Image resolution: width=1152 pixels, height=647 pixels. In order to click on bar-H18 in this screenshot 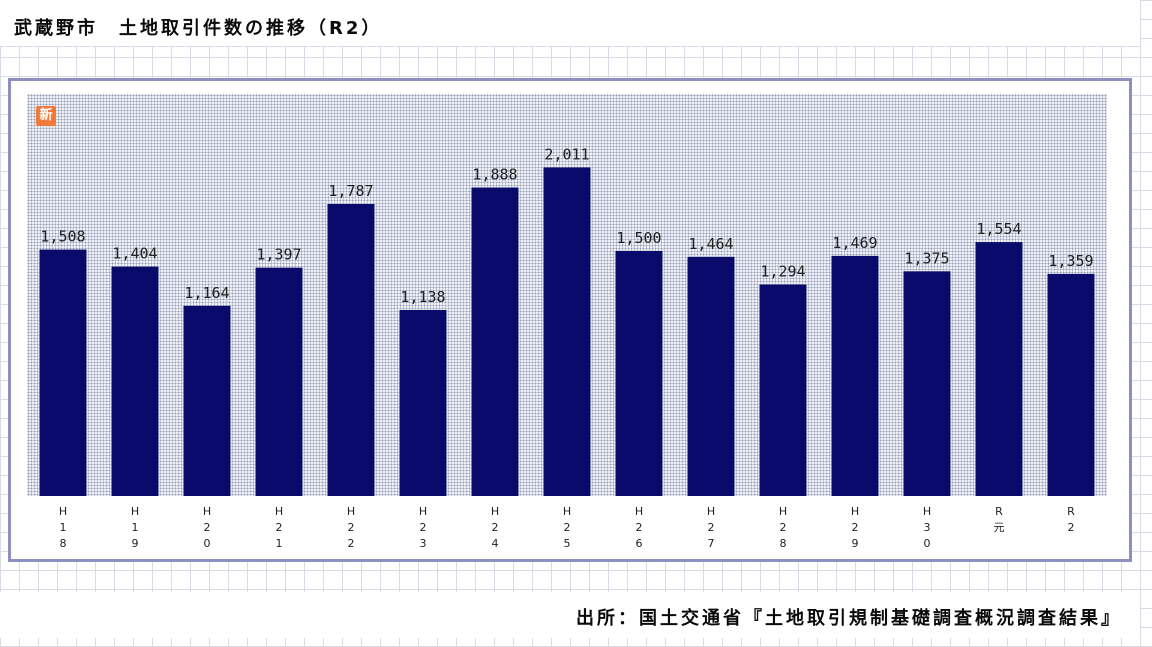, I will do `click(63, 372)`.